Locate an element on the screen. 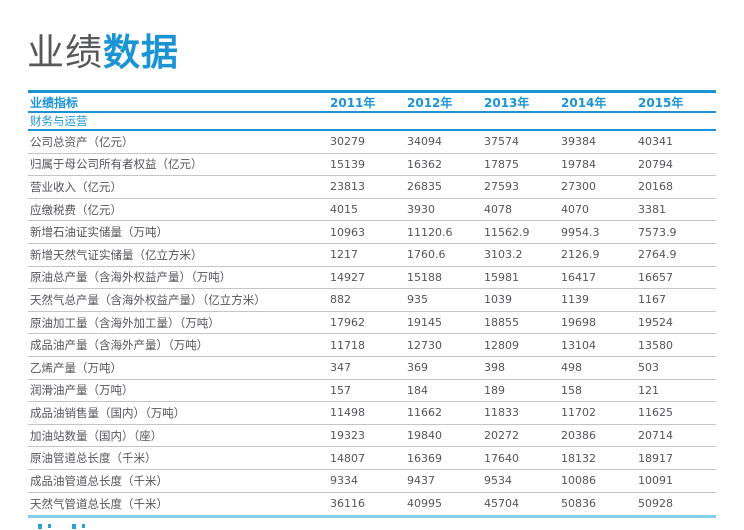 This screenshot has height=530, width=744. row-value: 184 is located at coordinates (417, 390).